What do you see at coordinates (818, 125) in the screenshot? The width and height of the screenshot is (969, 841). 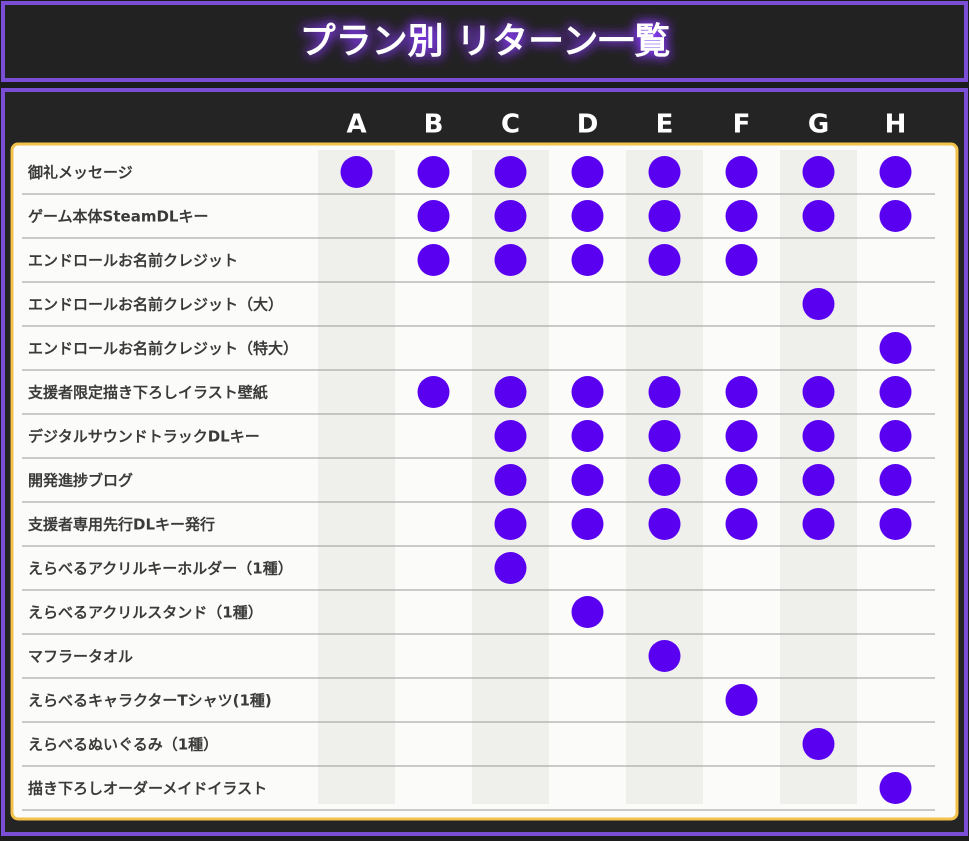 I see `column-header: G` at bounding box center [818, 125].